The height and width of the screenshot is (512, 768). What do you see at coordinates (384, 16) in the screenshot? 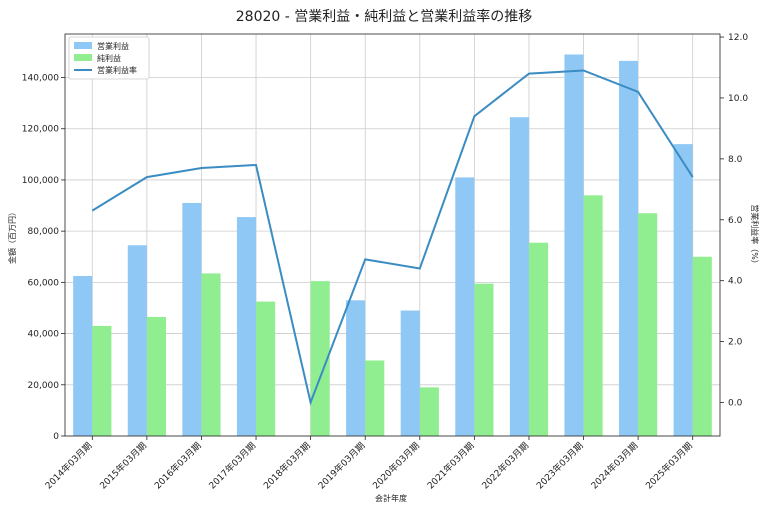
I see `chart-title: 28020 - 営業利益・純利益と営業利益率の推移` at bounding box center [384, 16].